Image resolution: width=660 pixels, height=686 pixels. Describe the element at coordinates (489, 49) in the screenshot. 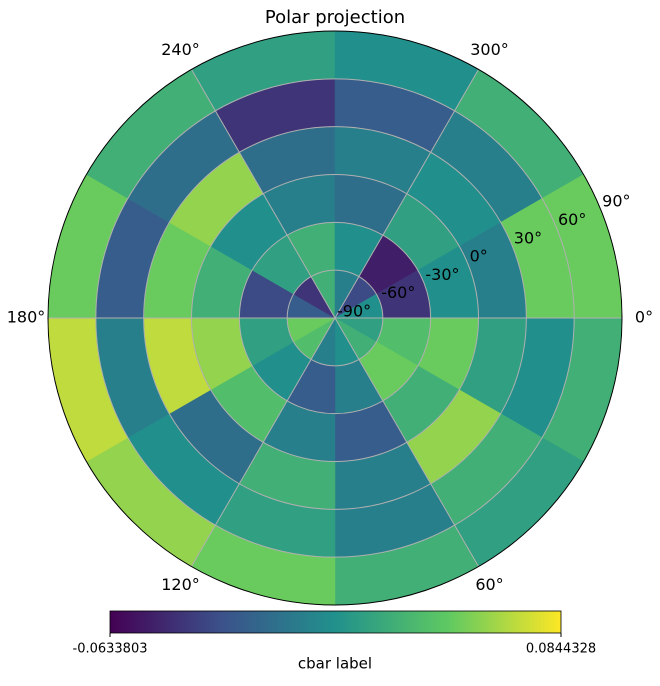

I see `theta-tick-label: 300°` at that location.